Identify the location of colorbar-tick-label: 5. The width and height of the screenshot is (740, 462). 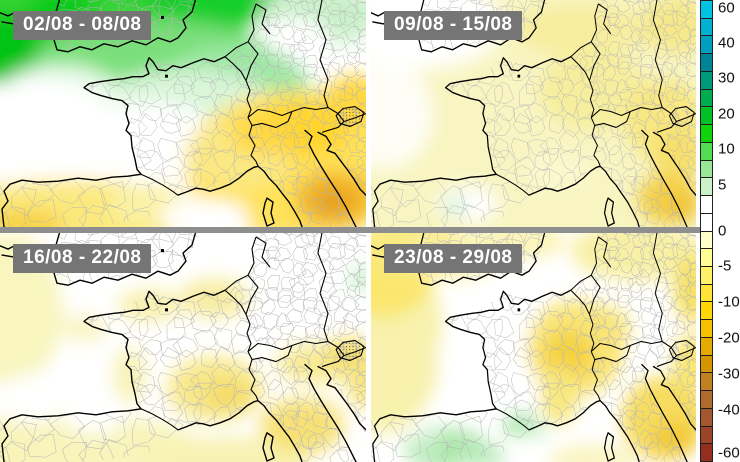
(722, 185).